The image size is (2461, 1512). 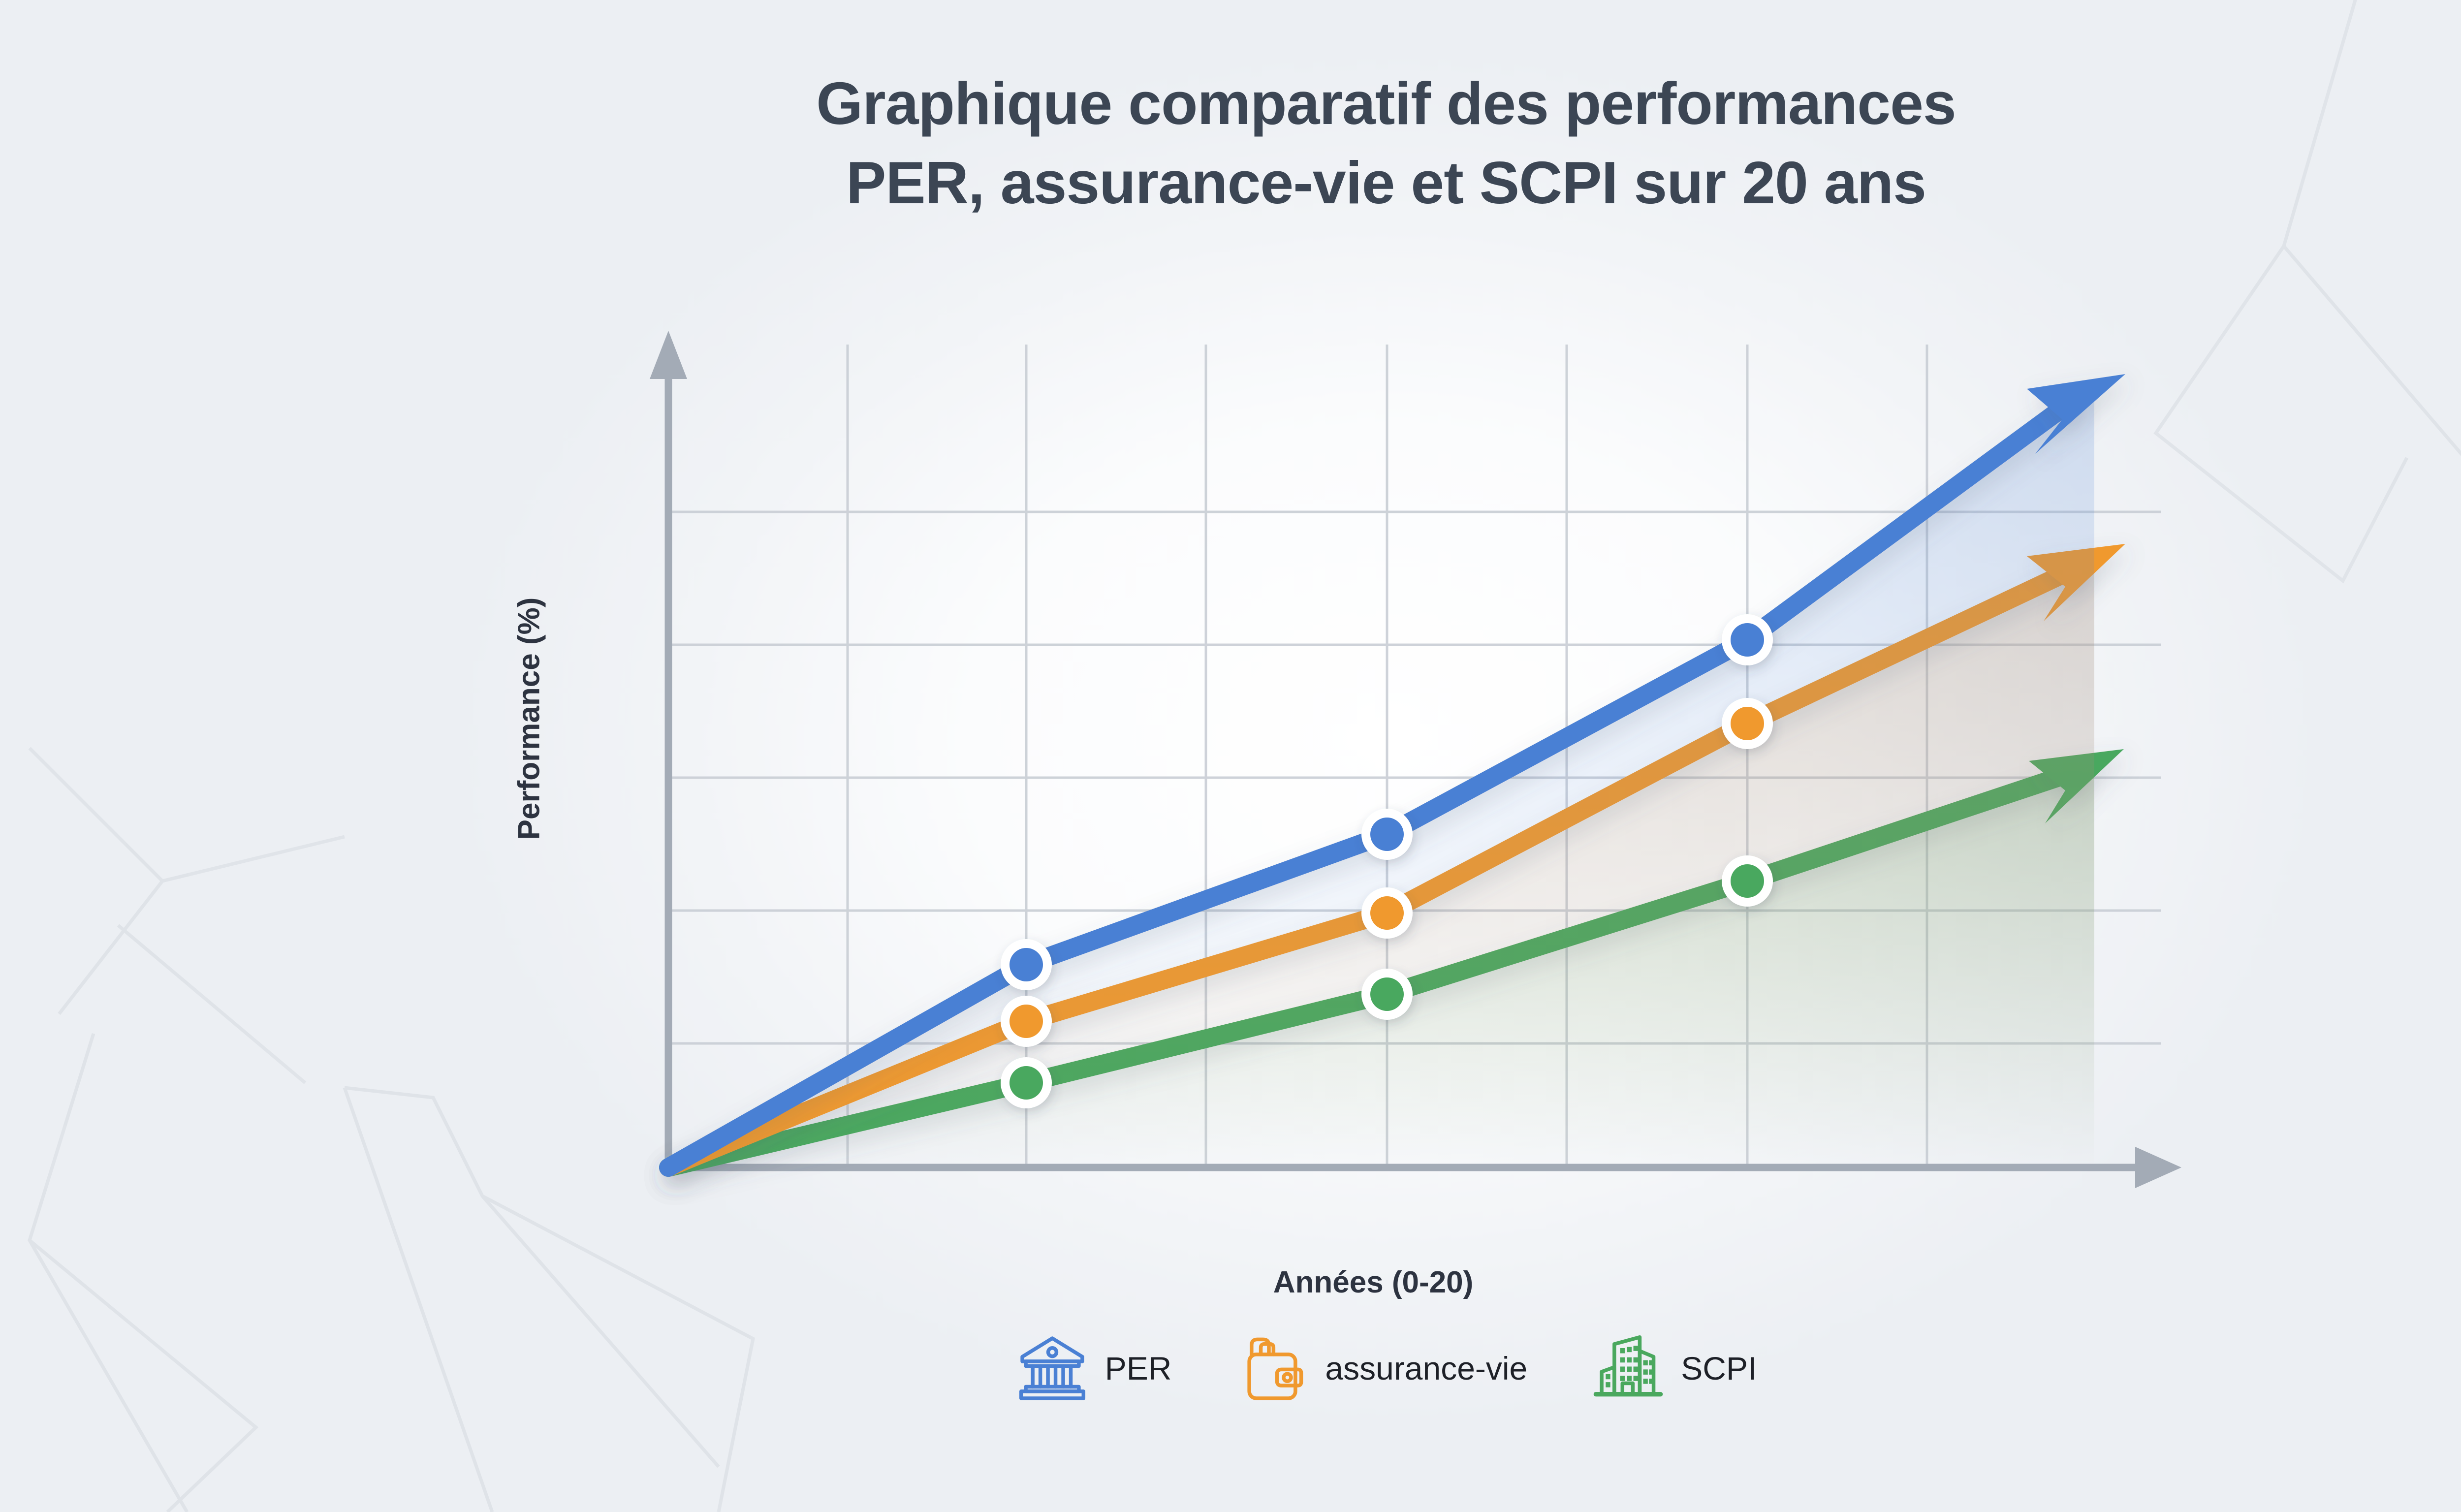 What do you see at coordinates (2158, 1167) in the screenshot?
I see `x-axis-arrow-icon` at bounding box center [2158, 1167].